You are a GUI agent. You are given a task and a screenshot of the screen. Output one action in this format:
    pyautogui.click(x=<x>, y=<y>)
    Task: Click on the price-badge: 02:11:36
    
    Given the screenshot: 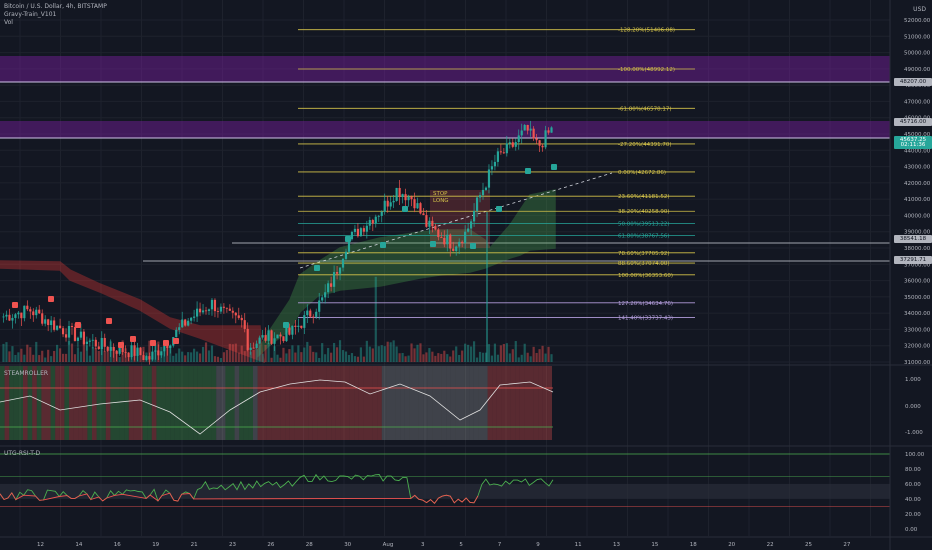 What is the action you would take?
    pyautogui.click(x=913, y=144)
    